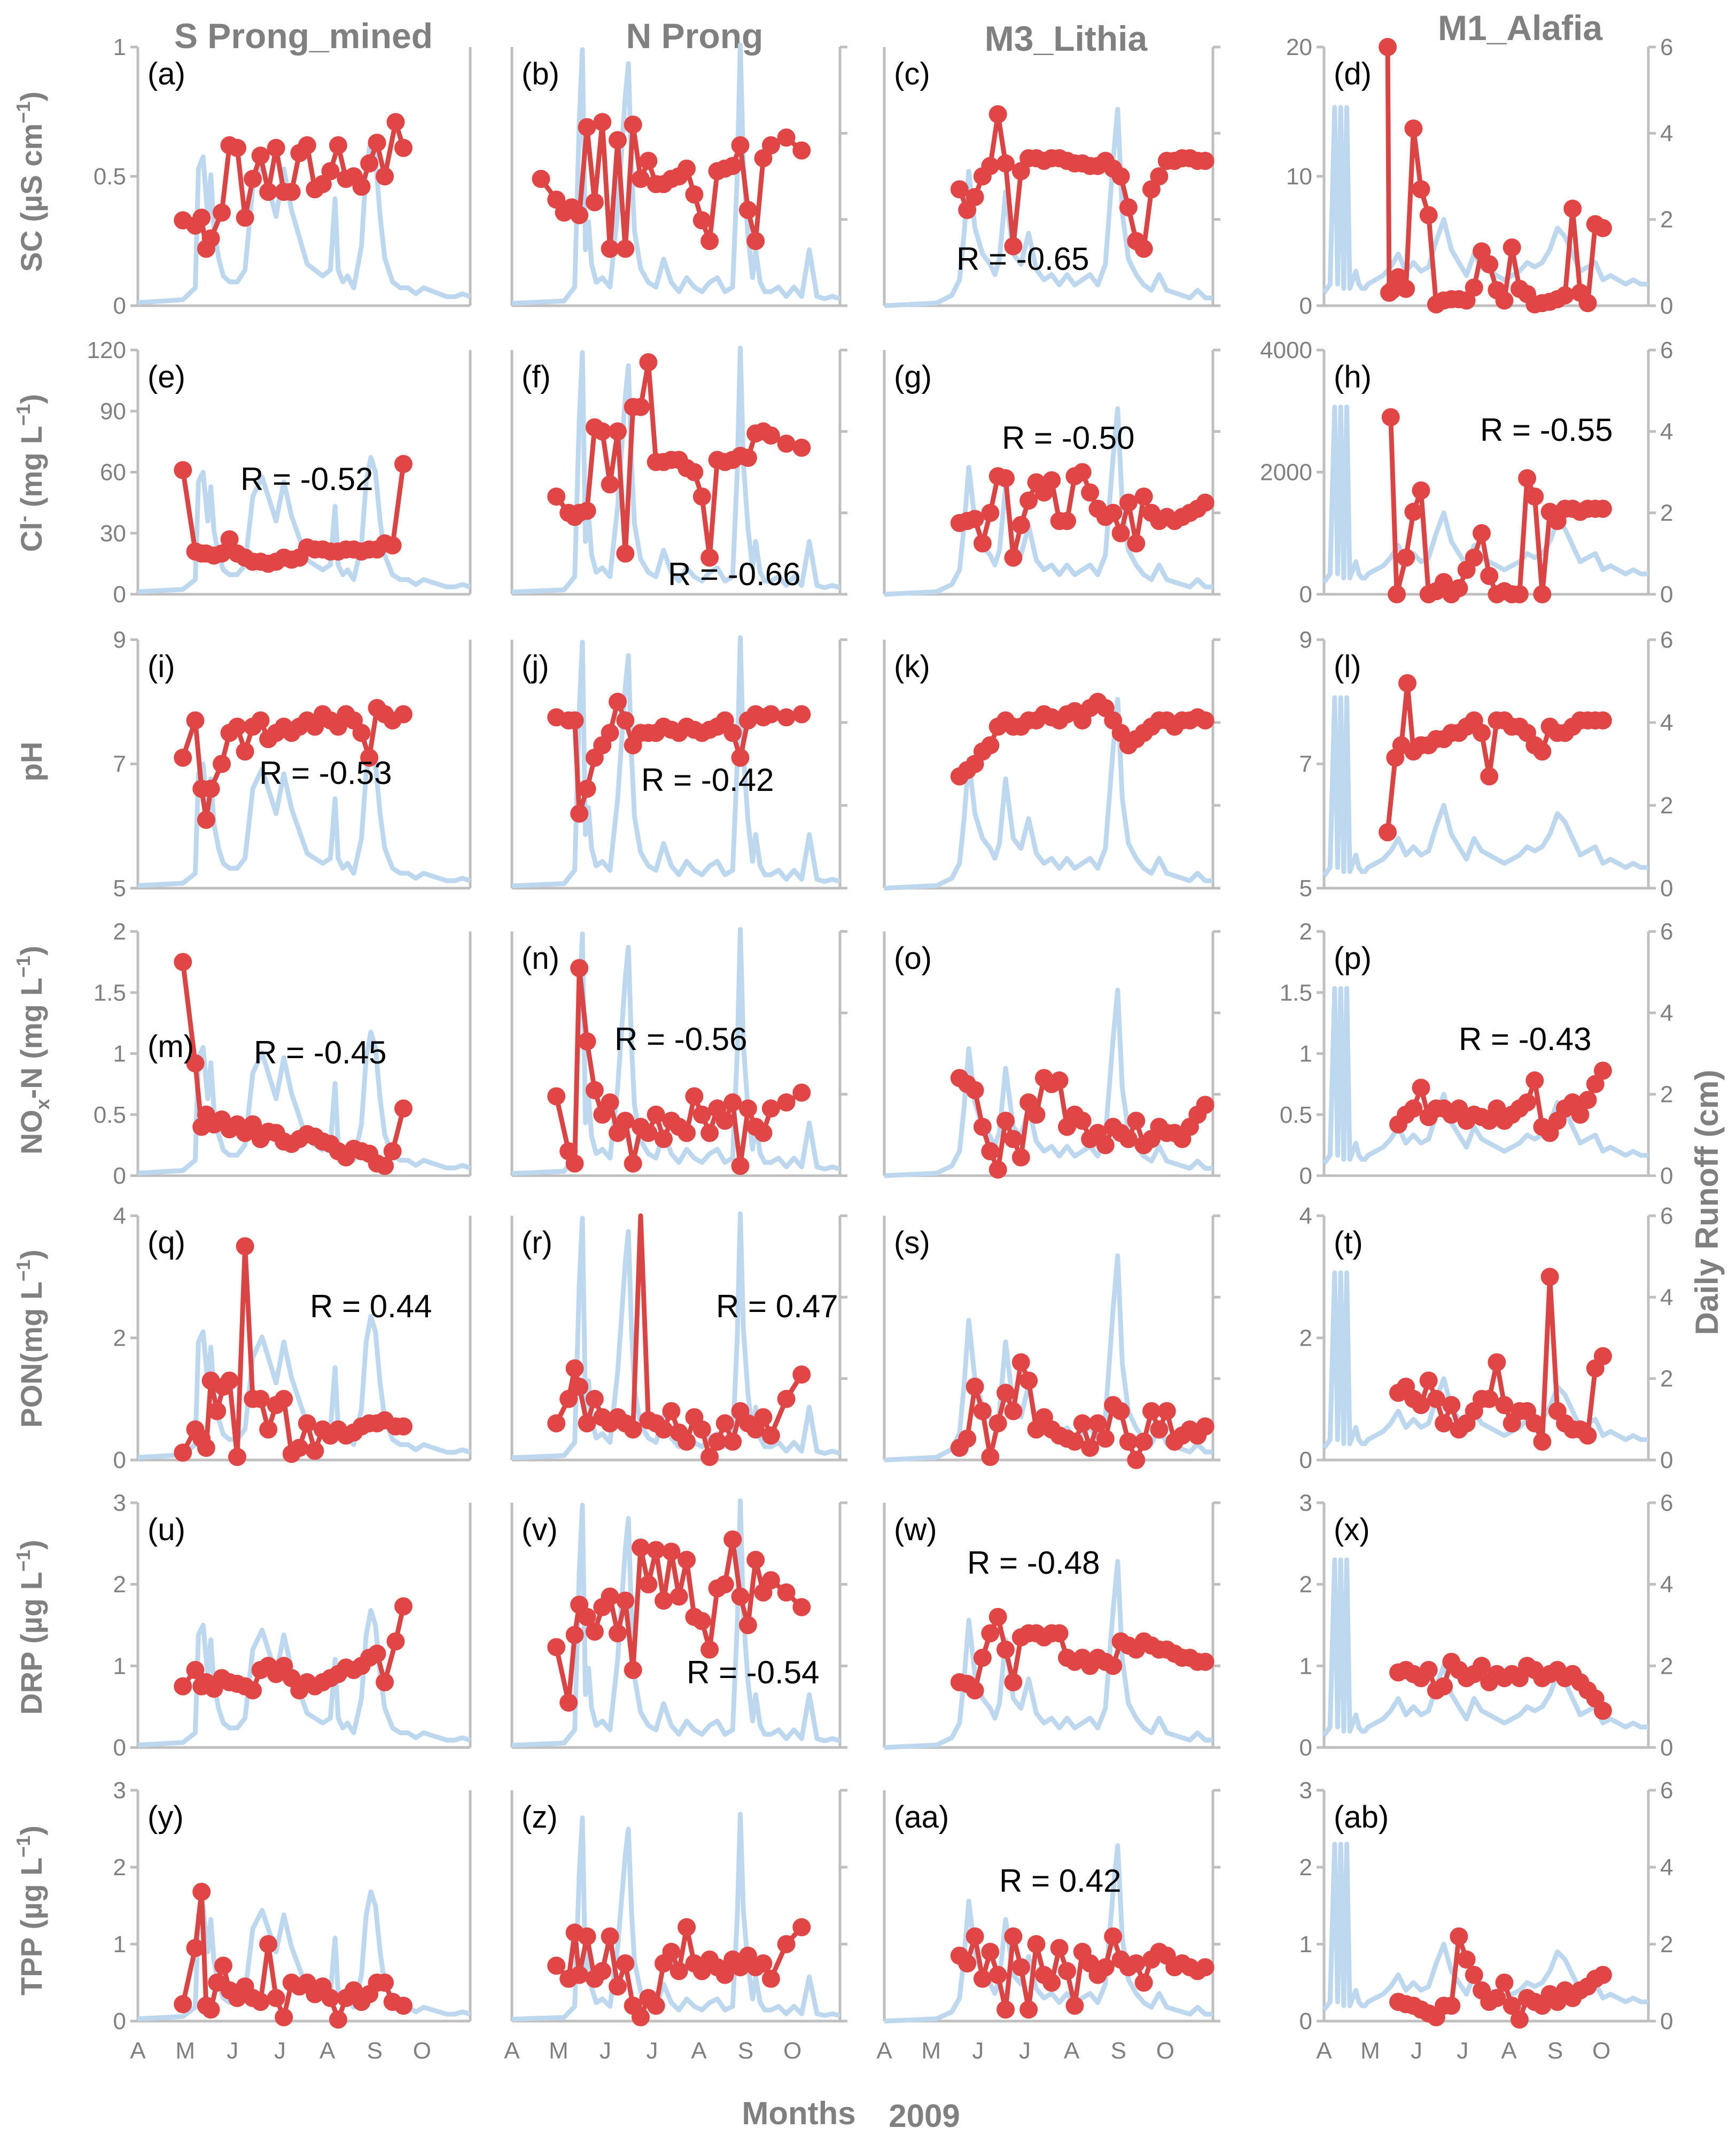 This screenshot has width=1736, height=2136. What do you see at coordinates (990, 1952) in the screenshot?
I see `concentration-point-aa` at bounding box center [990, 1952].